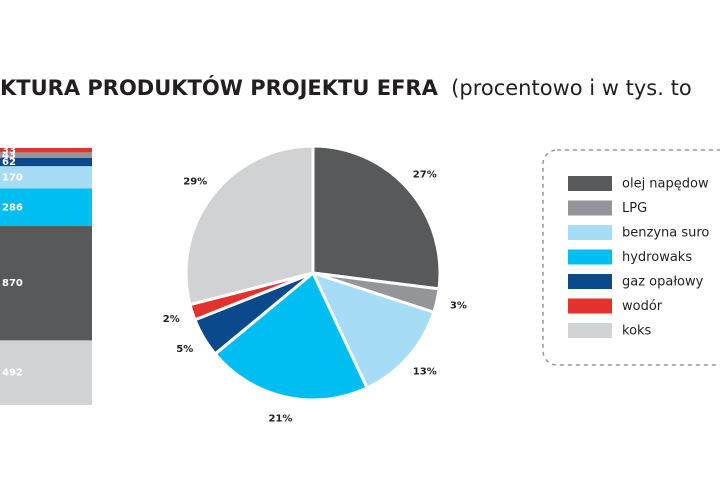 This screenshot has height=500, width=720. I want to click on legend-label: olej napędow, so click(665, 184).